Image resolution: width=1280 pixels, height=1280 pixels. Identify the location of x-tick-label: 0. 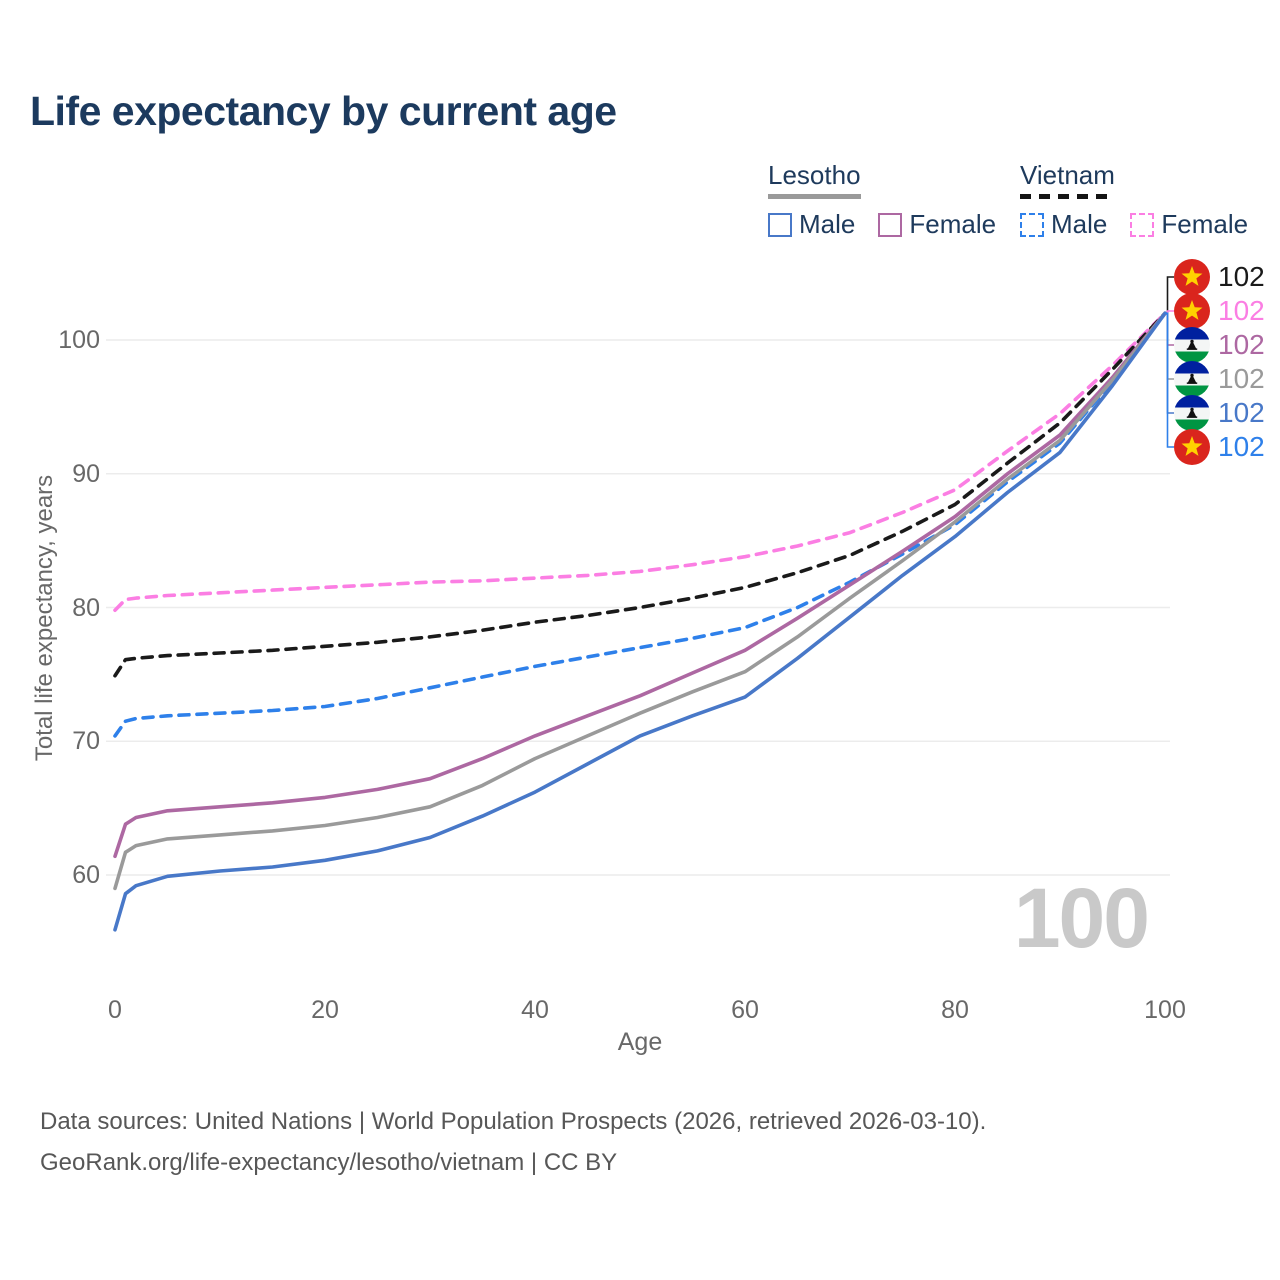
(115, 1010).